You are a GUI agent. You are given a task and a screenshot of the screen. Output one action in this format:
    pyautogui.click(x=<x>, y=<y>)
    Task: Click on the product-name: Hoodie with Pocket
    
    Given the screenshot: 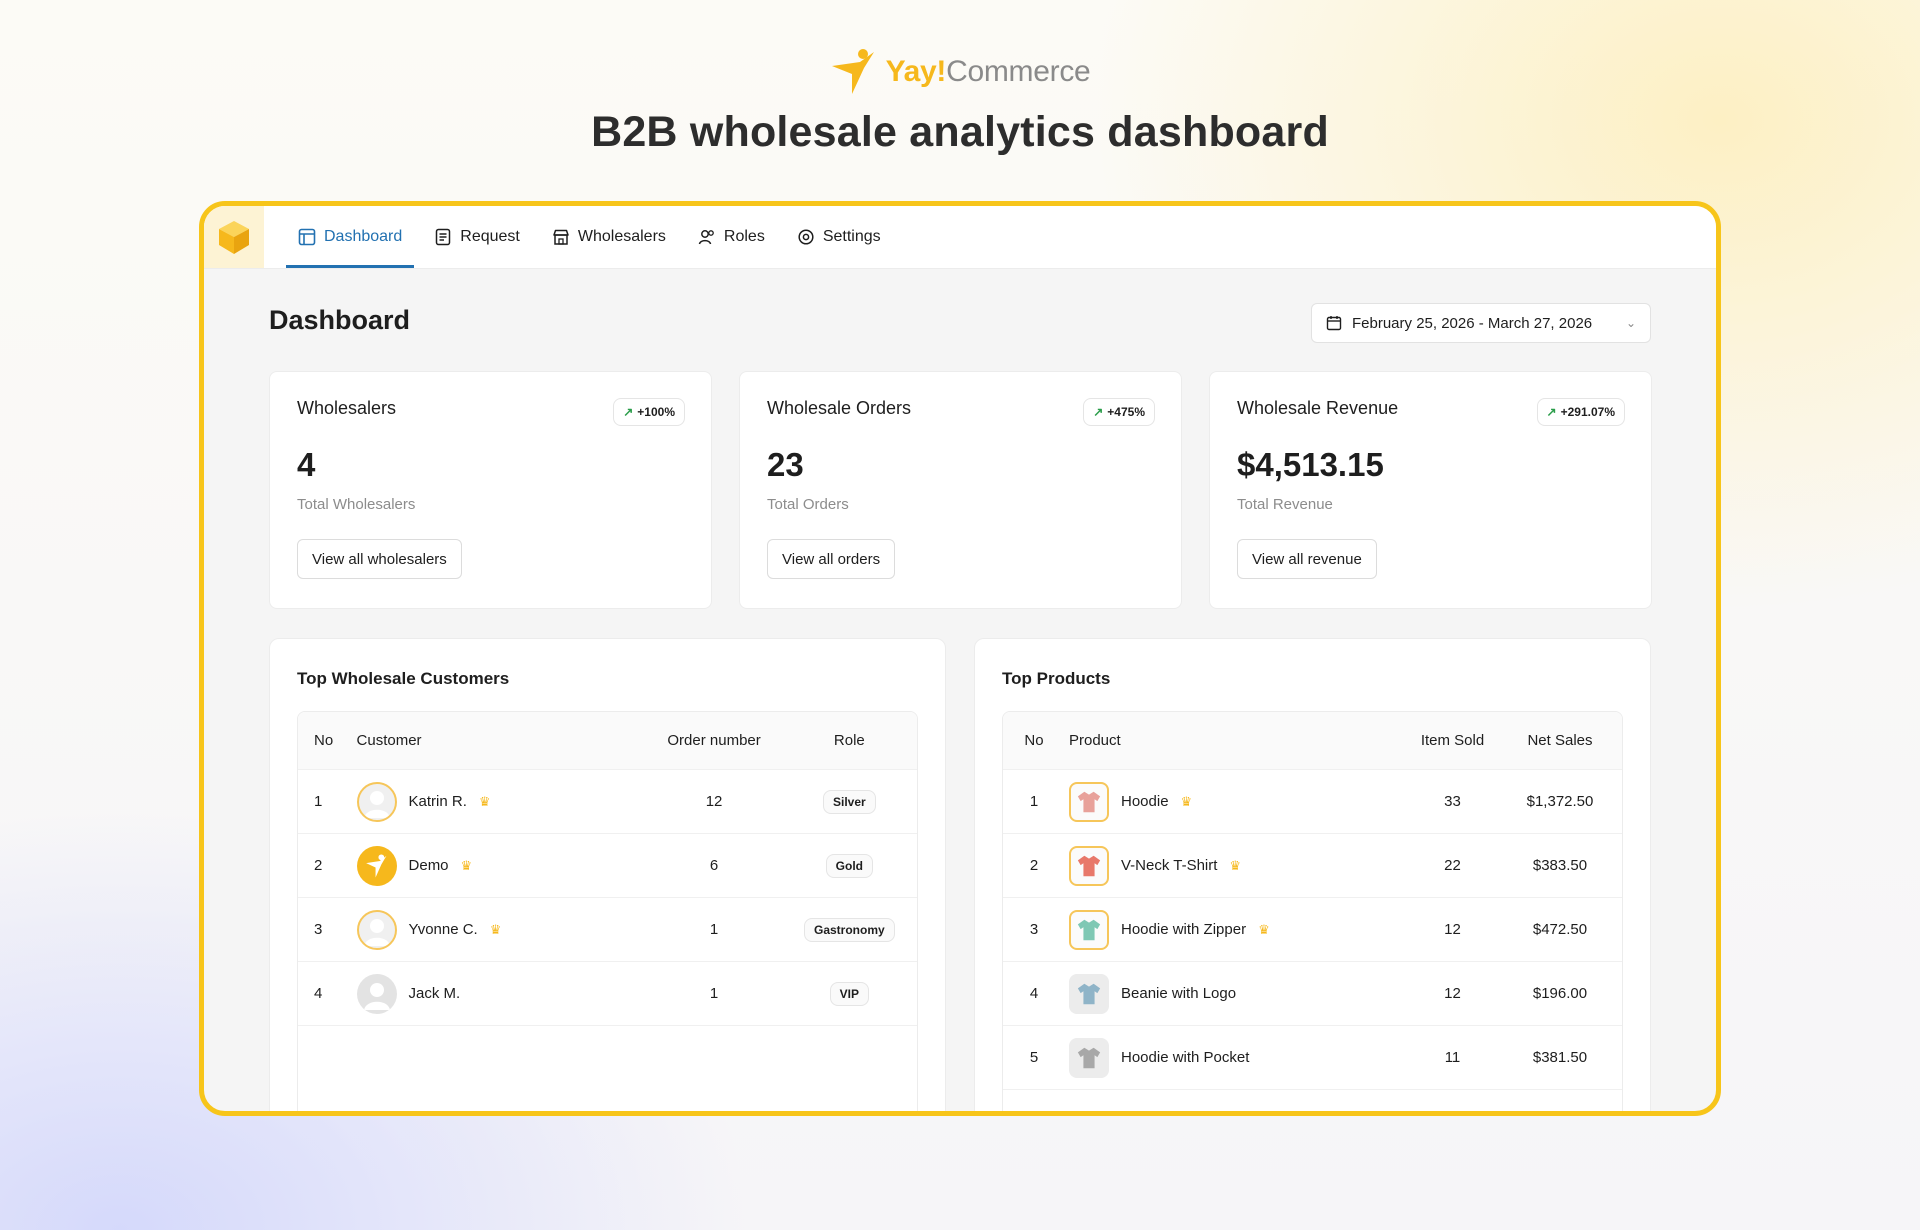 What is the action you would take?
    pyautogui.click(x=1185, y=1057)
    